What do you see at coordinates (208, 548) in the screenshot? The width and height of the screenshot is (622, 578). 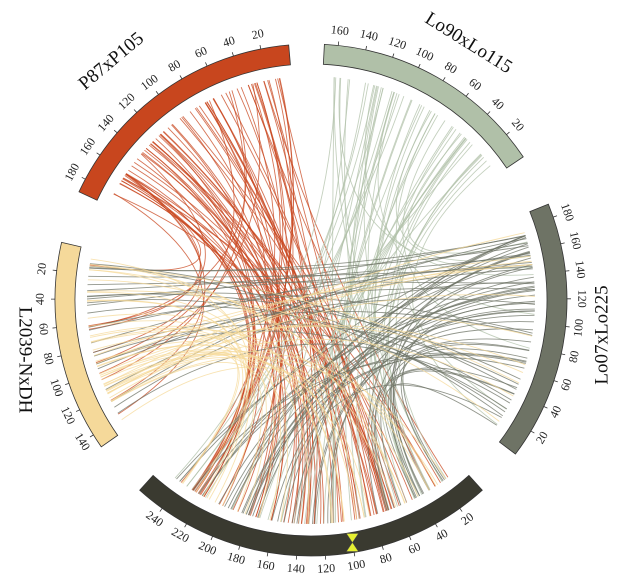 I see `tick-label: 200` at bounding box center [208, 548].